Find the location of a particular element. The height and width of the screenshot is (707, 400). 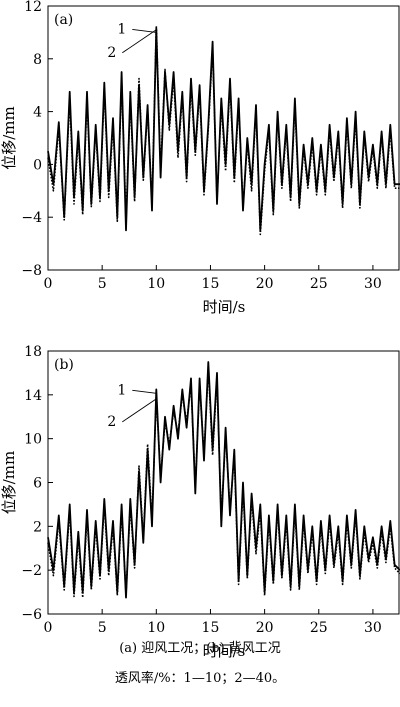

y-tick-label-a-12: 12 is located at coordinates (33, 7).